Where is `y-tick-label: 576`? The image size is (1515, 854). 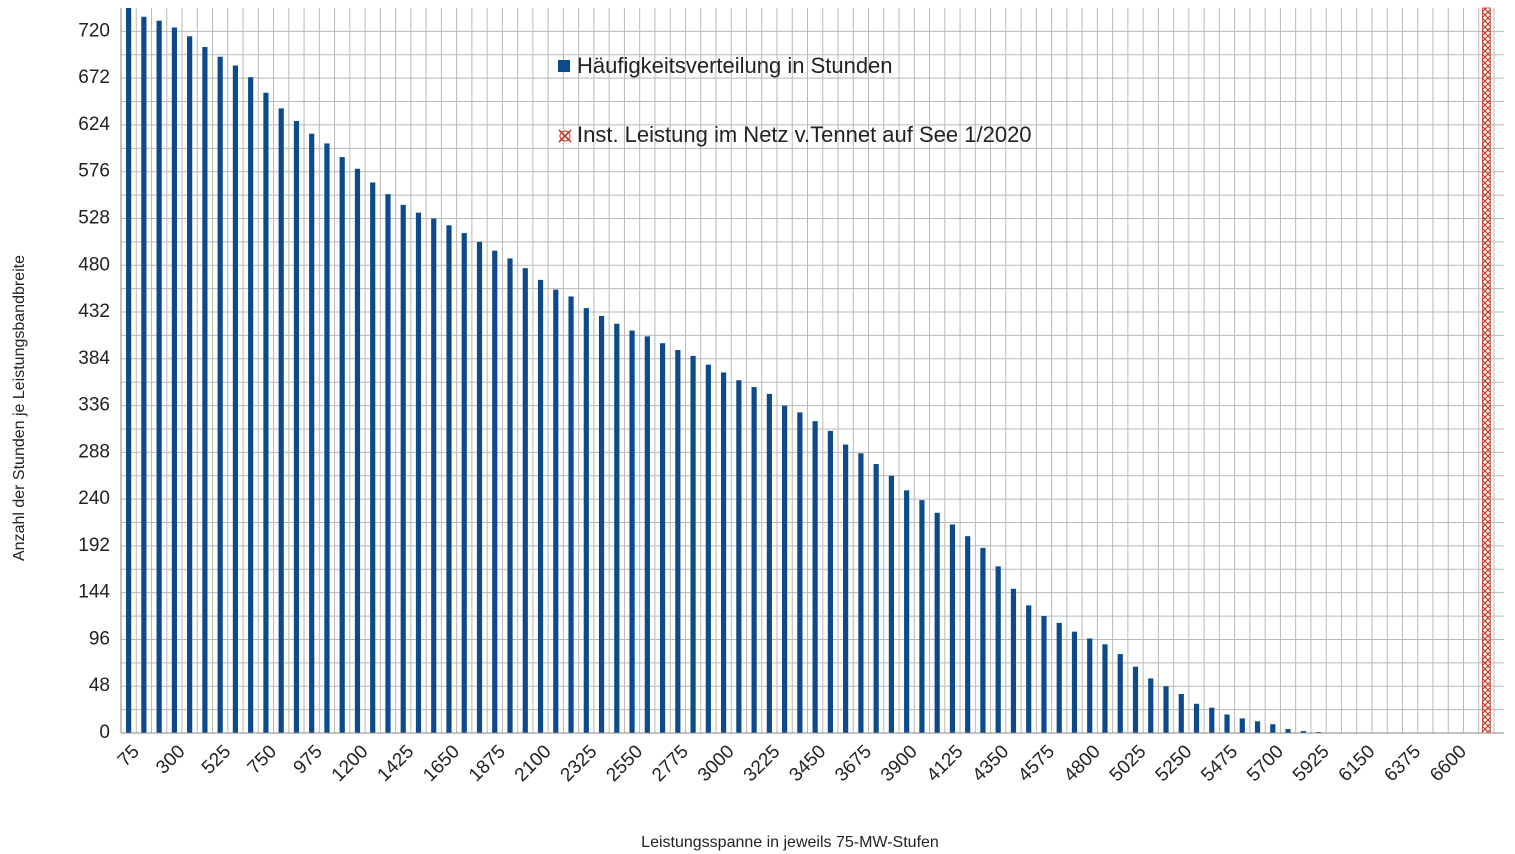 y-tick-label: 576 is located at coordinates (94, 171).